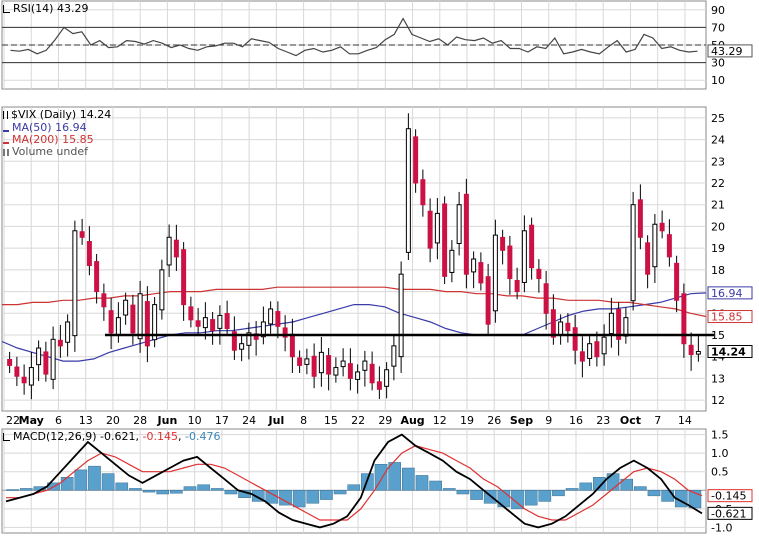 The height and width of the screenshot is (538, 759). What do you see at coordinates (195, 420) in the screenshot?
I see `x-tick-label: 10` at bounding box center [195, 420].